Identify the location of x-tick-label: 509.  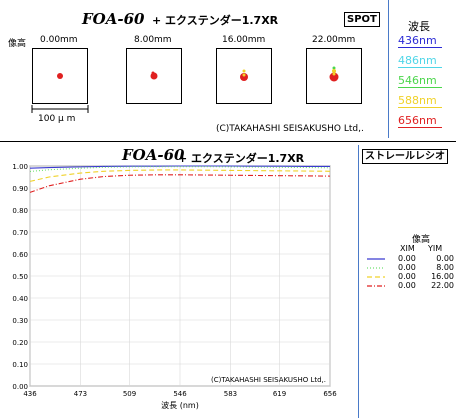
(129, 394).